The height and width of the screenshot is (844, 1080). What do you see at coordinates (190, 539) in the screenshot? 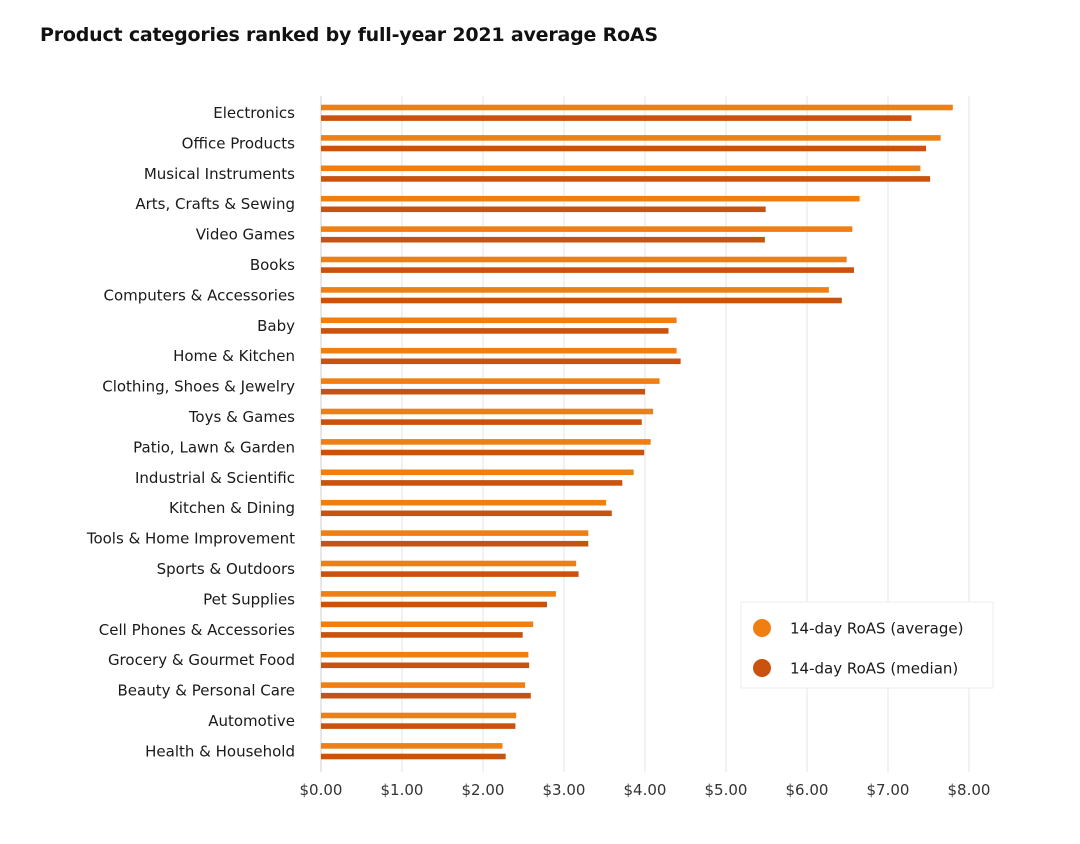
I see `category-label: Tools & Home Improvement` at bounding box center [190, 539].